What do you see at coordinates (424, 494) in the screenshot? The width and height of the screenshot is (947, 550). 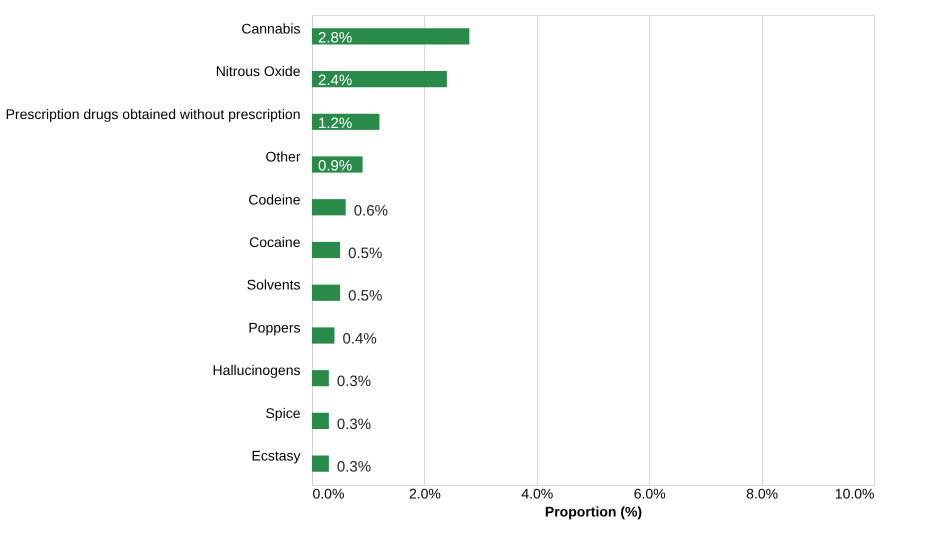 I see `x-tick-label: 2.0%` at bounding box center [424, 494].